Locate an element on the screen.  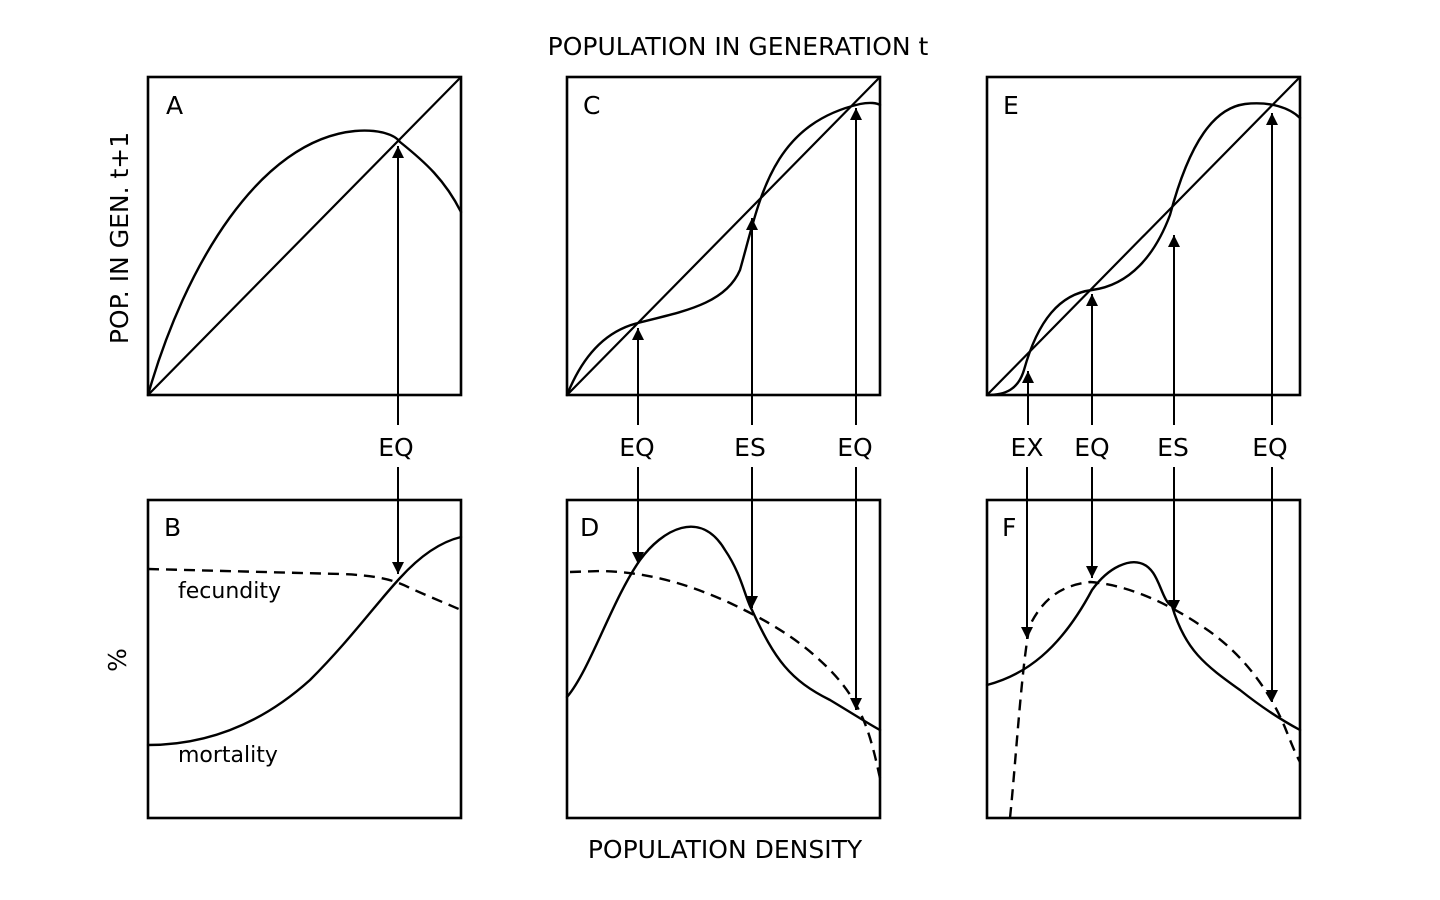
panel-f-fecundity-curve is located at coordinates (1155, 699).